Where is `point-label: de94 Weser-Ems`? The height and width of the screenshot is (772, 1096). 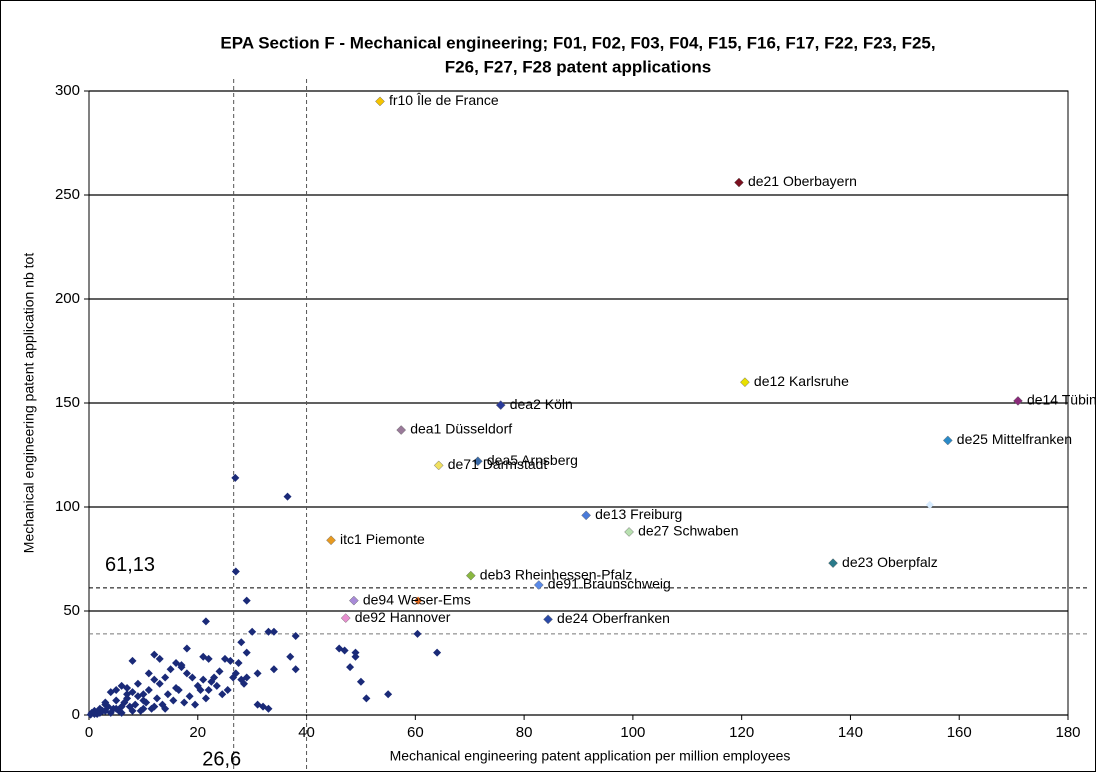 point-label: de94 Weser-Ems is located at coordinates (417, 599).